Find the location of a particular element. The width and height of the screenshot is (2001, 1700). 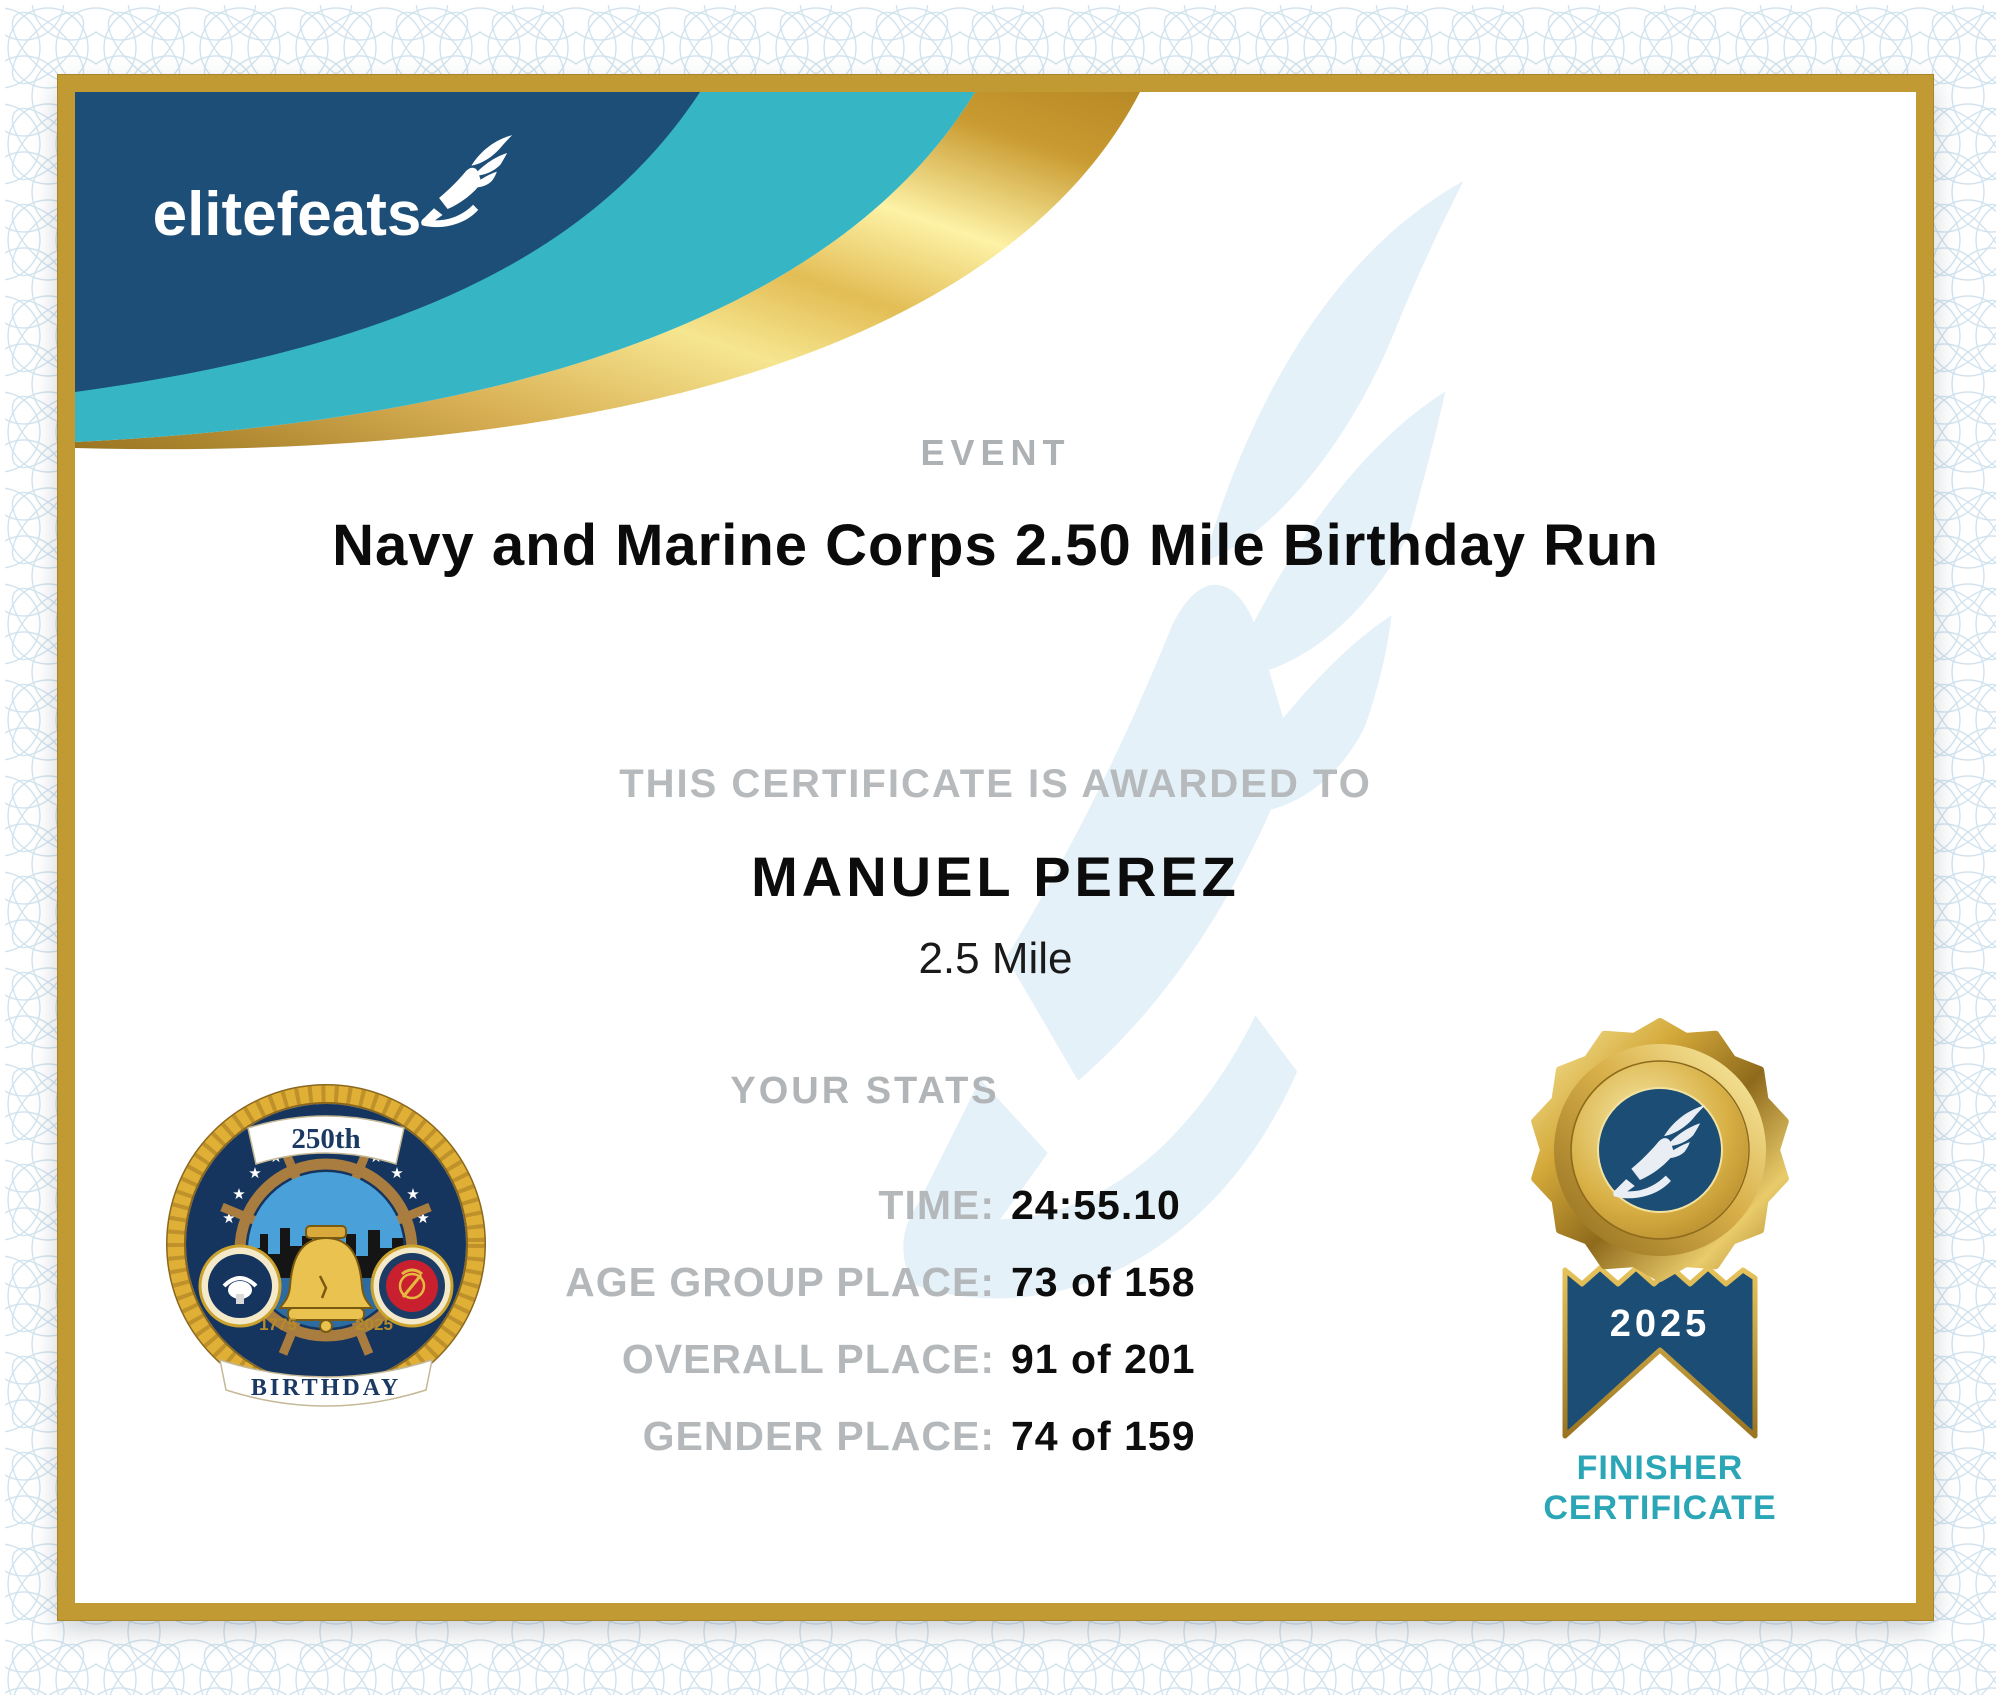

seal-bottom-banner: BIRTHDAY is located at coordinates (326, 1382).